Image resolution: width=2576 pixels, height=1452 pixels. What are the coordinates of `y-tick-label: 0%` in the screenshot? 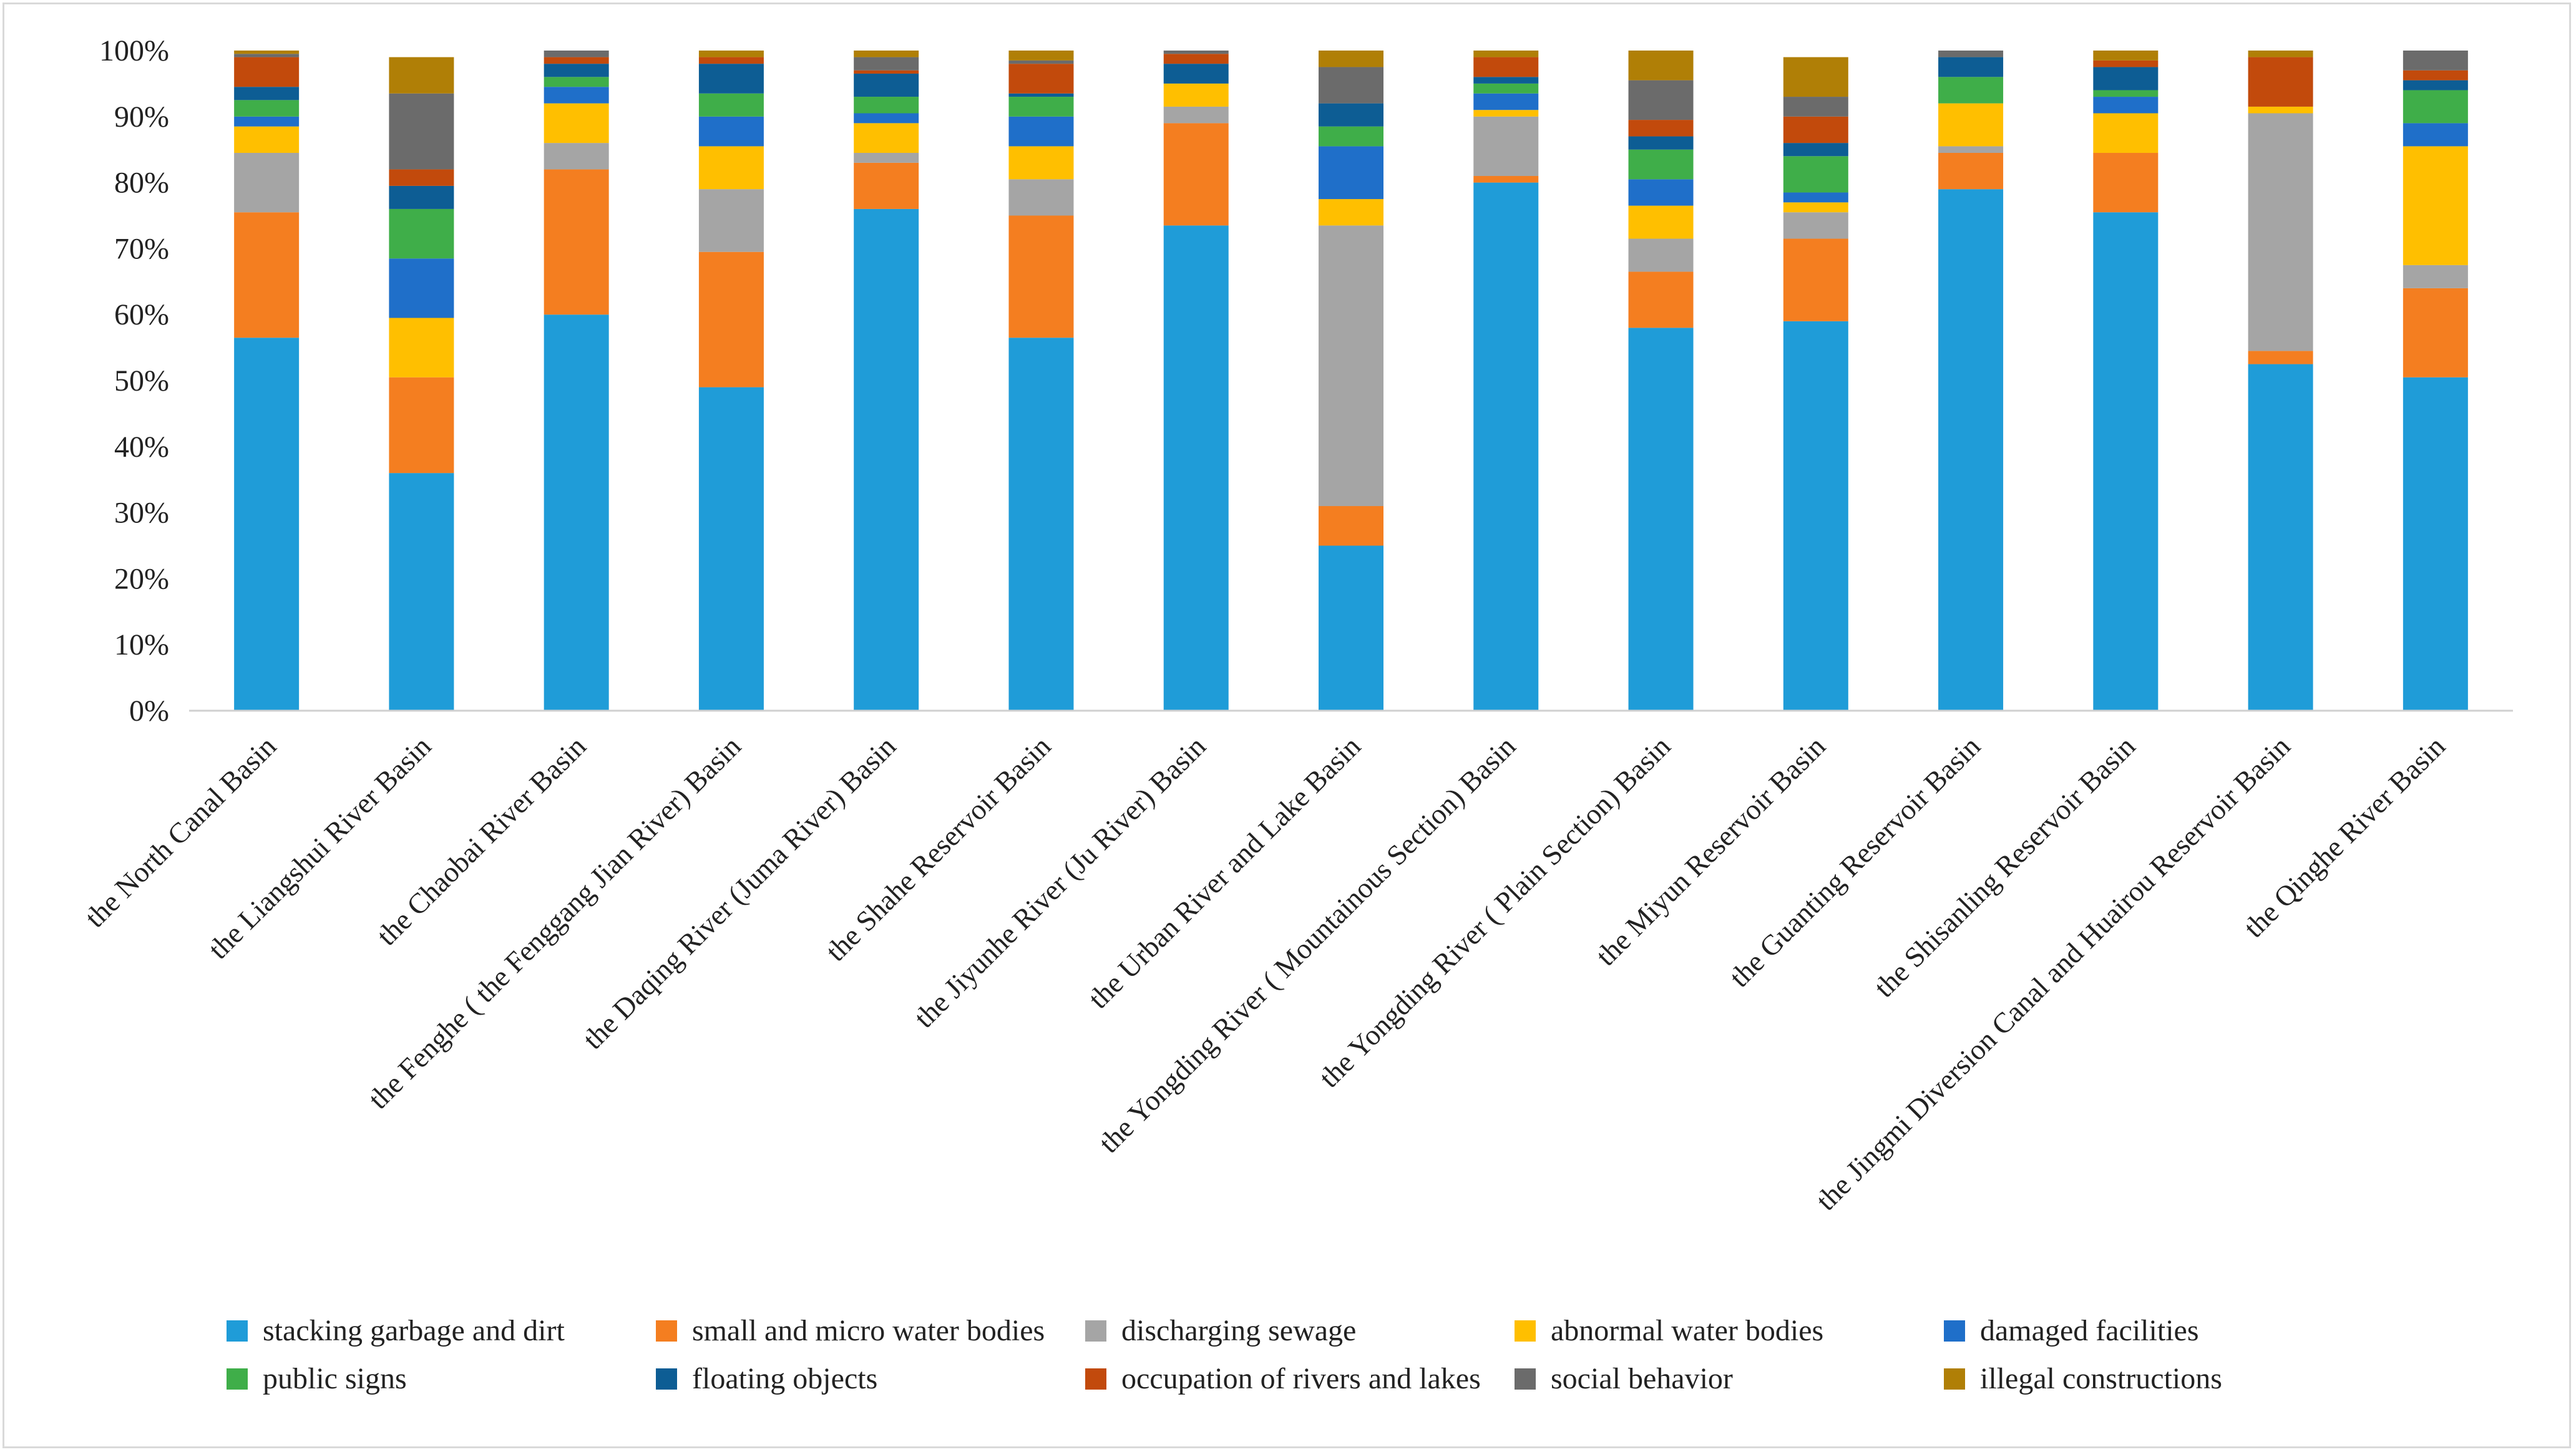 It's located at (149, 711).